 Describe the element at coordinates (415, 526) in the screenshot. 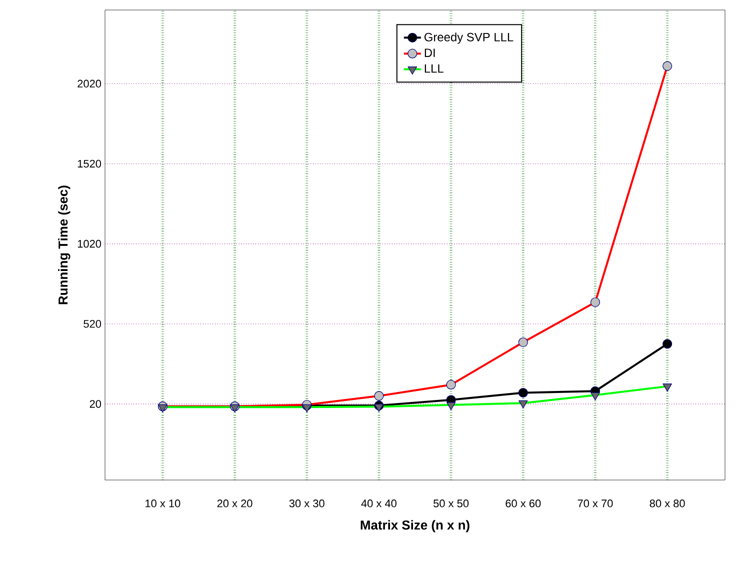

I see `x-axis-title: Matrix Size (n x n)` at that location.